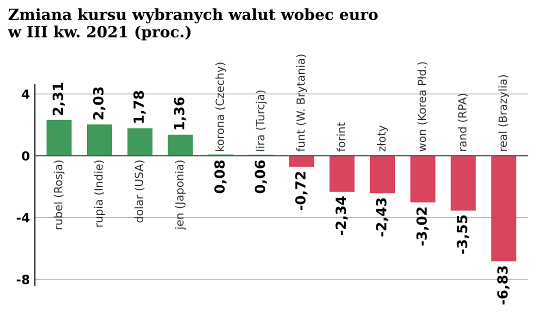 This screenshot has height=332, width=536. I want to click on y-tick-label: -8, so click(23, 279).